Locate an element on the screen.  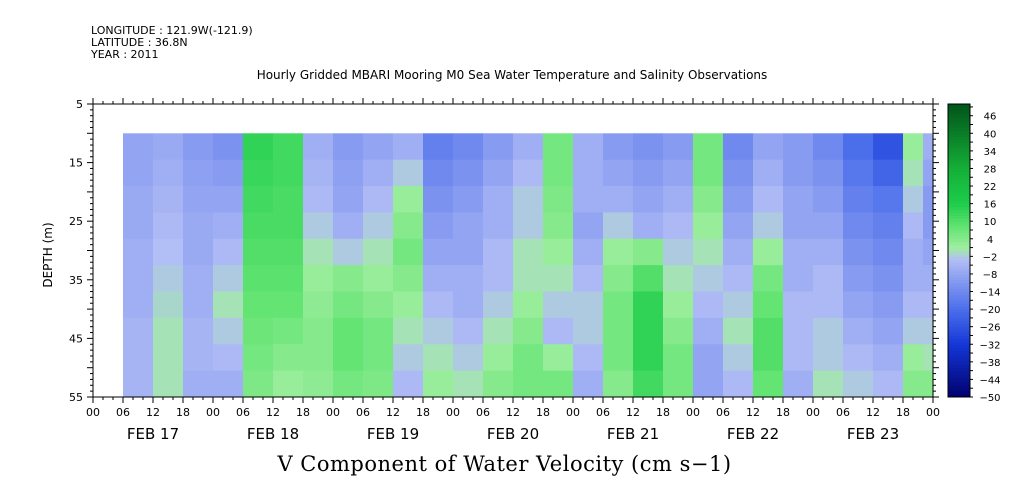
colorbar-label: 16 is located at coordinates (990, 205).